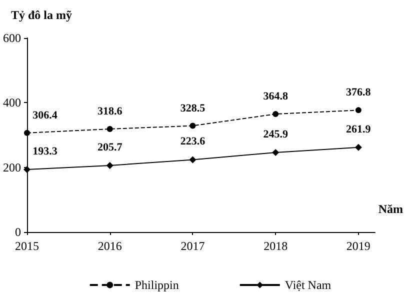 The width and height of the screenshot is (420, 300). What do you see at coordinates (156, 285) in the screenshot?
I see `legend-label: Philippin` at bounding box center [156, 285].